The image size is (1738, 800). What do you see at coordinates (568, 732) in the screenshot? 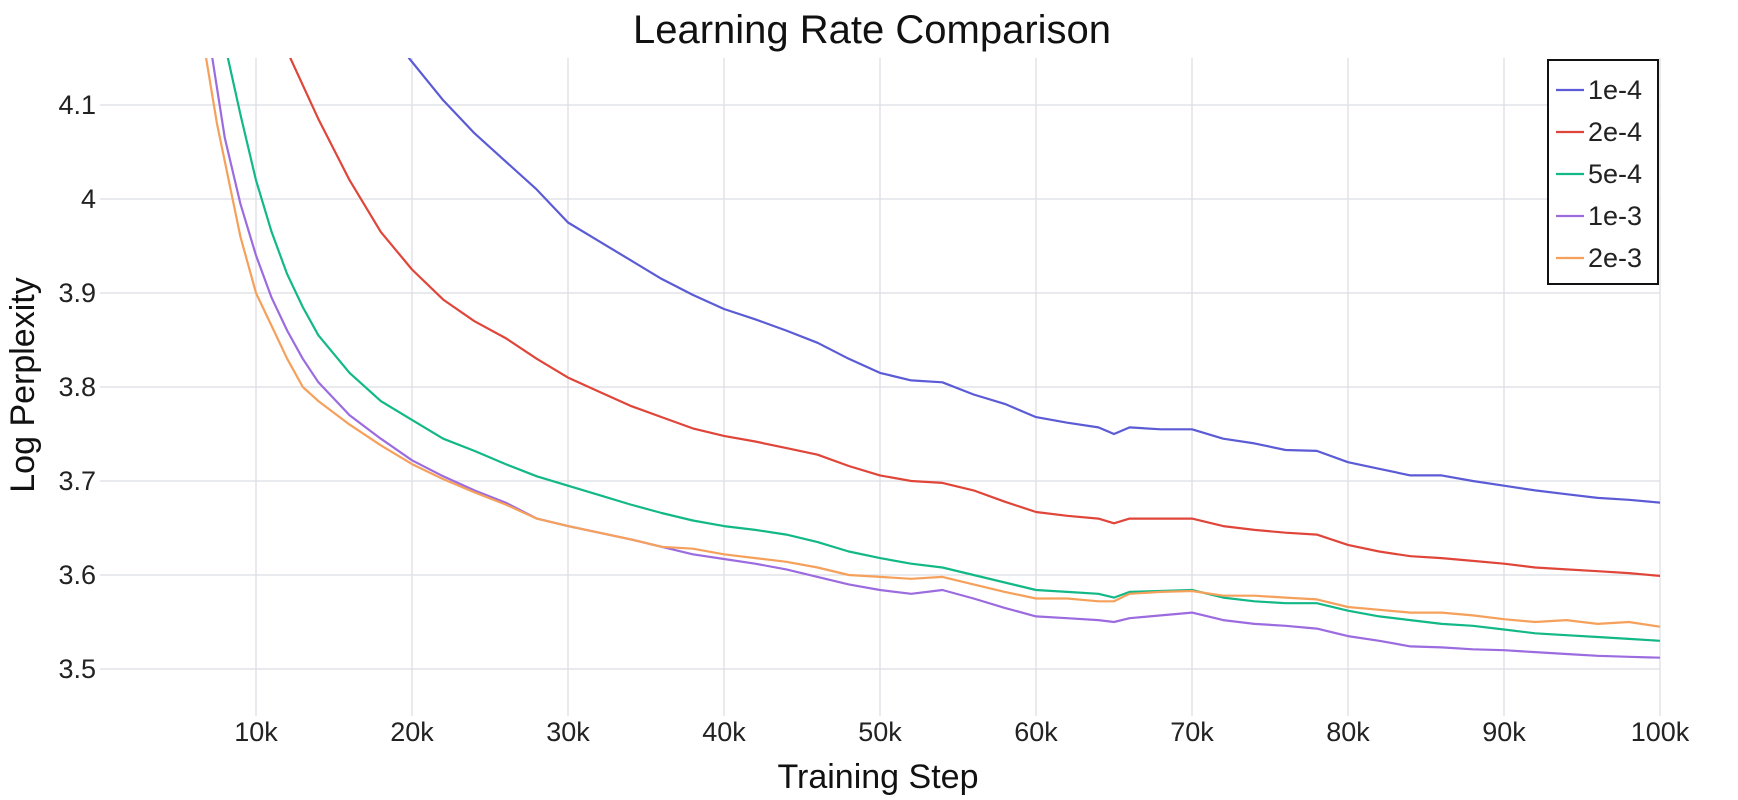
I see `x-tick-label: 30k` at bounding box center [568, 732].